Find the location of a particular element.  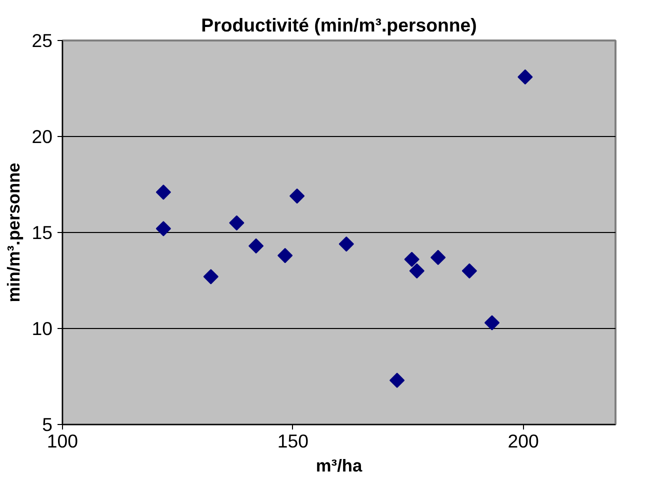

y-axis-title: min/m³.personne is located at coordinates (14, 232).